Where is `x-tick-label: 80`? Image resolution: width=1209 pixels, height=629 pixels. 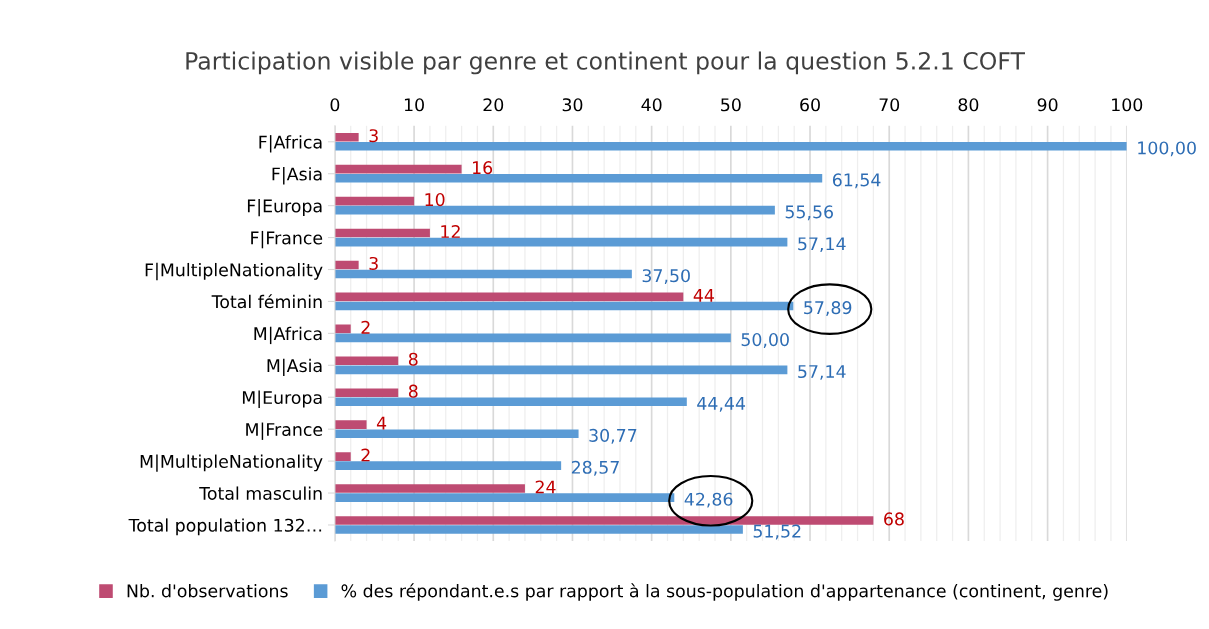
x-tick-label: 80 is located at coordinates (968, 105).